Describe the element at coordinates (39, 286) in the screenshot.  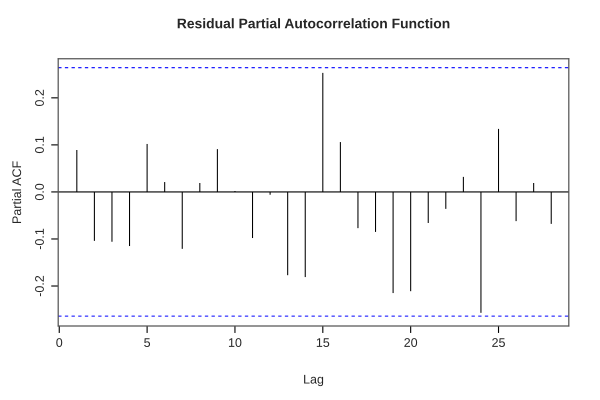
I see `y-tick-label: -0.2` at that location.